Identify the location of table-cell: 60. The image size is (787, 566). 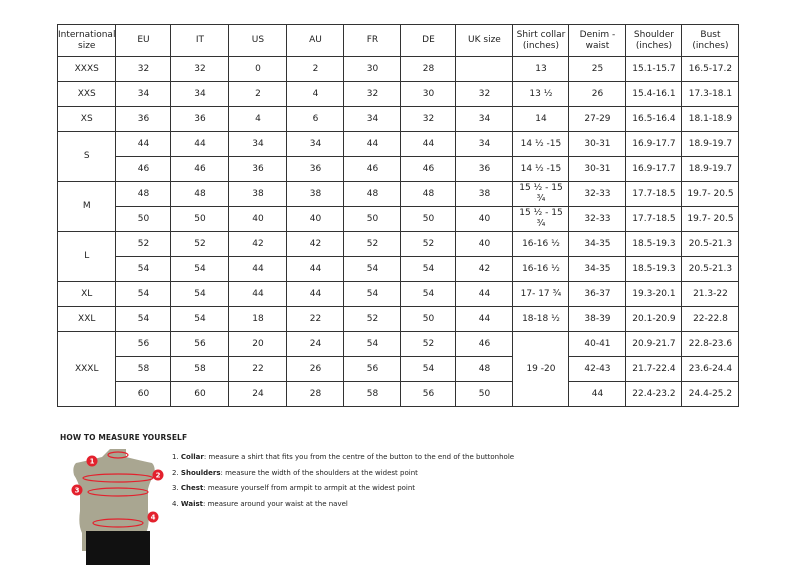
(200, 394).